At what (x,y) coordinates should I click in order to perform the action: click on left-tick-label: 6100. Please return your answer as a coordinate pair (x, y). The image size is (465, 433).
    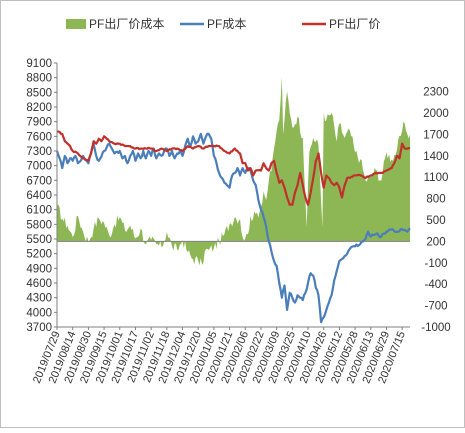
    Looking at the image, I should click on (39, 211).